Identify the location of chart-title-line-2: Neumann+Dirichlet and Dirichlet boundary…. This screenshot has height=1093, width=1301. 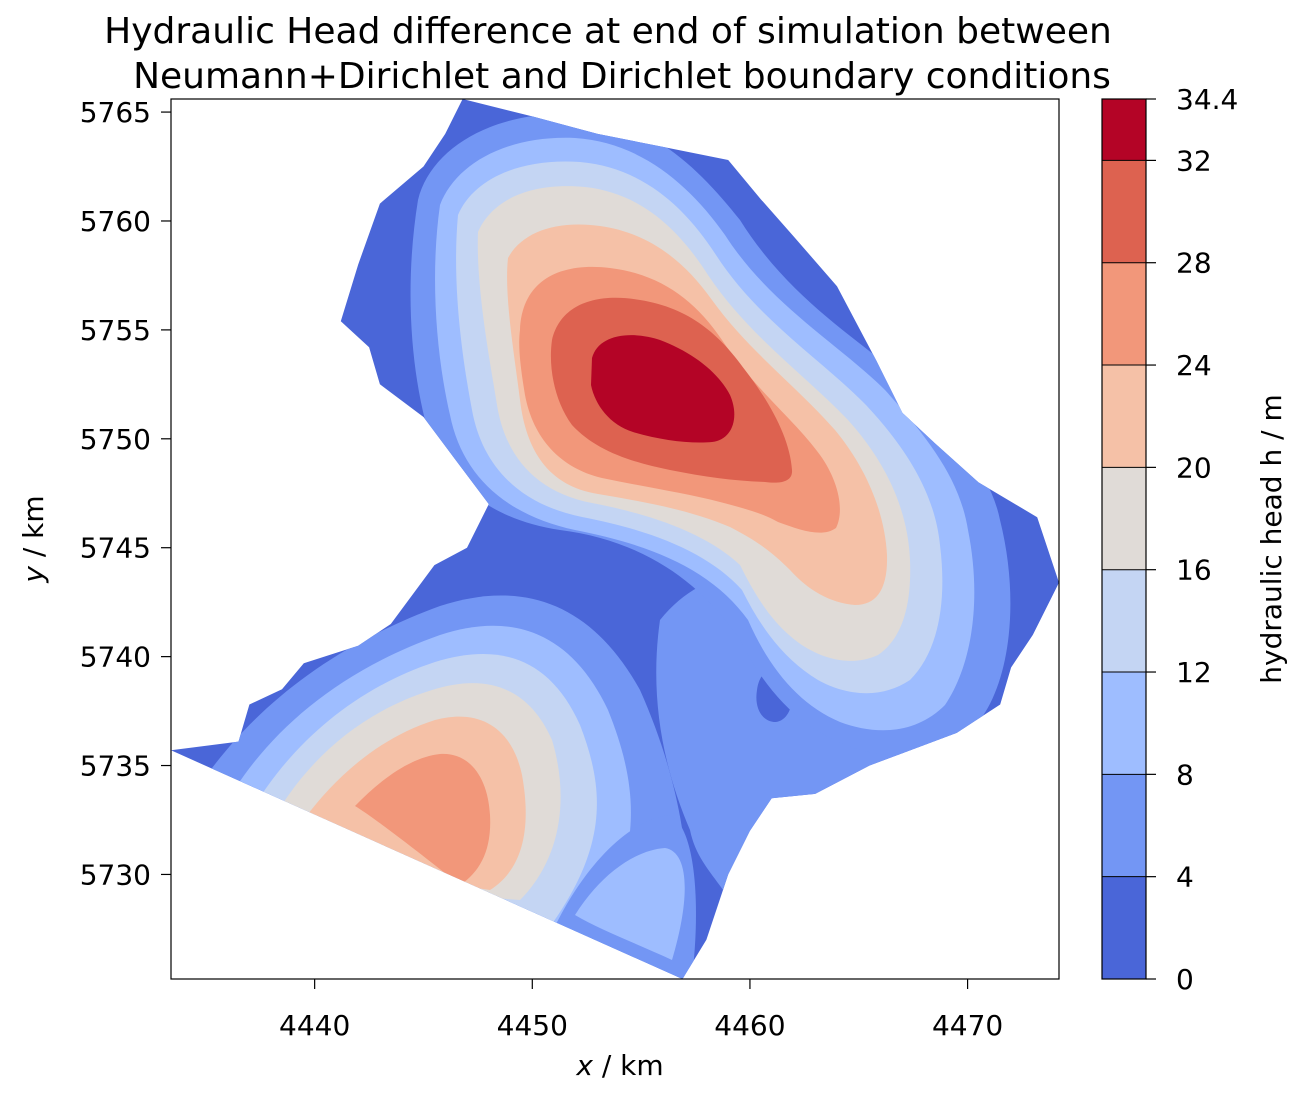
(622, 76).